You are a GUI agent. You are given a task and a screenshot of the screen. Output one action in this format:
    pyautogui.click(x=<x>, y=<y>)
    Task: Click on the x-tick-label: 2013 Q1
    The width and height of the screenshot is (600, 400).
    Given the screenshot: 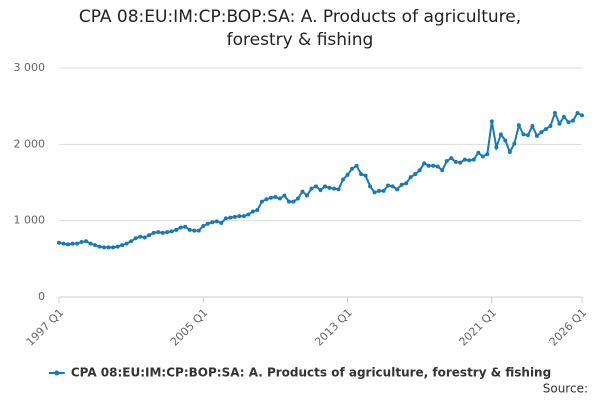 What is the action you would take?
    pyautogui.click(x=333, y=327)
    